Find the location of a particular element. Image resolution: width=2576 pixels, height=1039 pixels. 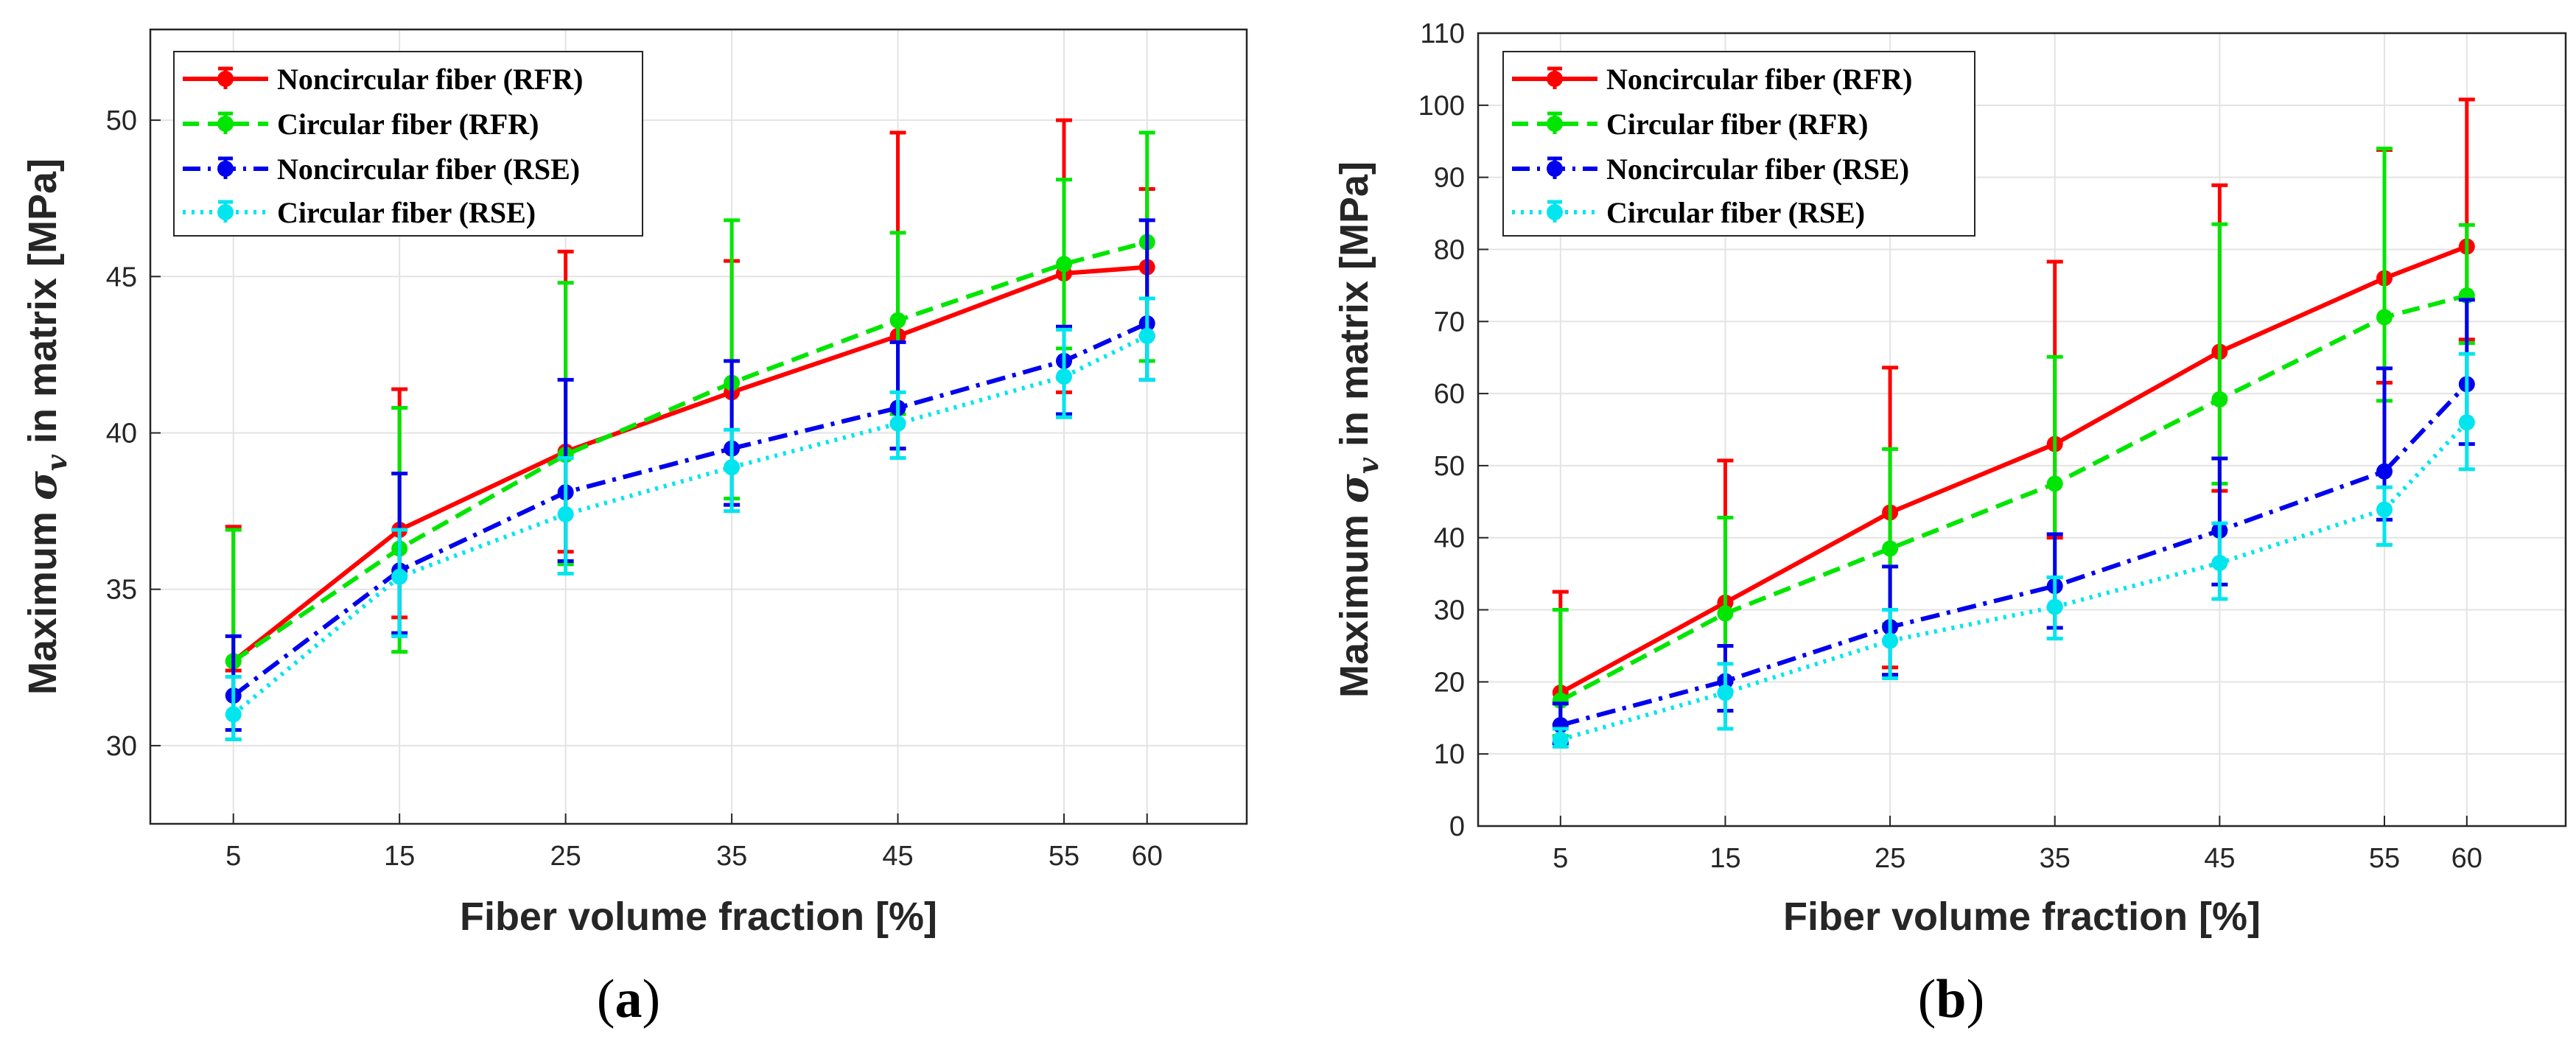

legend-entry-a-1: Circular fiber (RFR) is located at coordinates (361, 124).